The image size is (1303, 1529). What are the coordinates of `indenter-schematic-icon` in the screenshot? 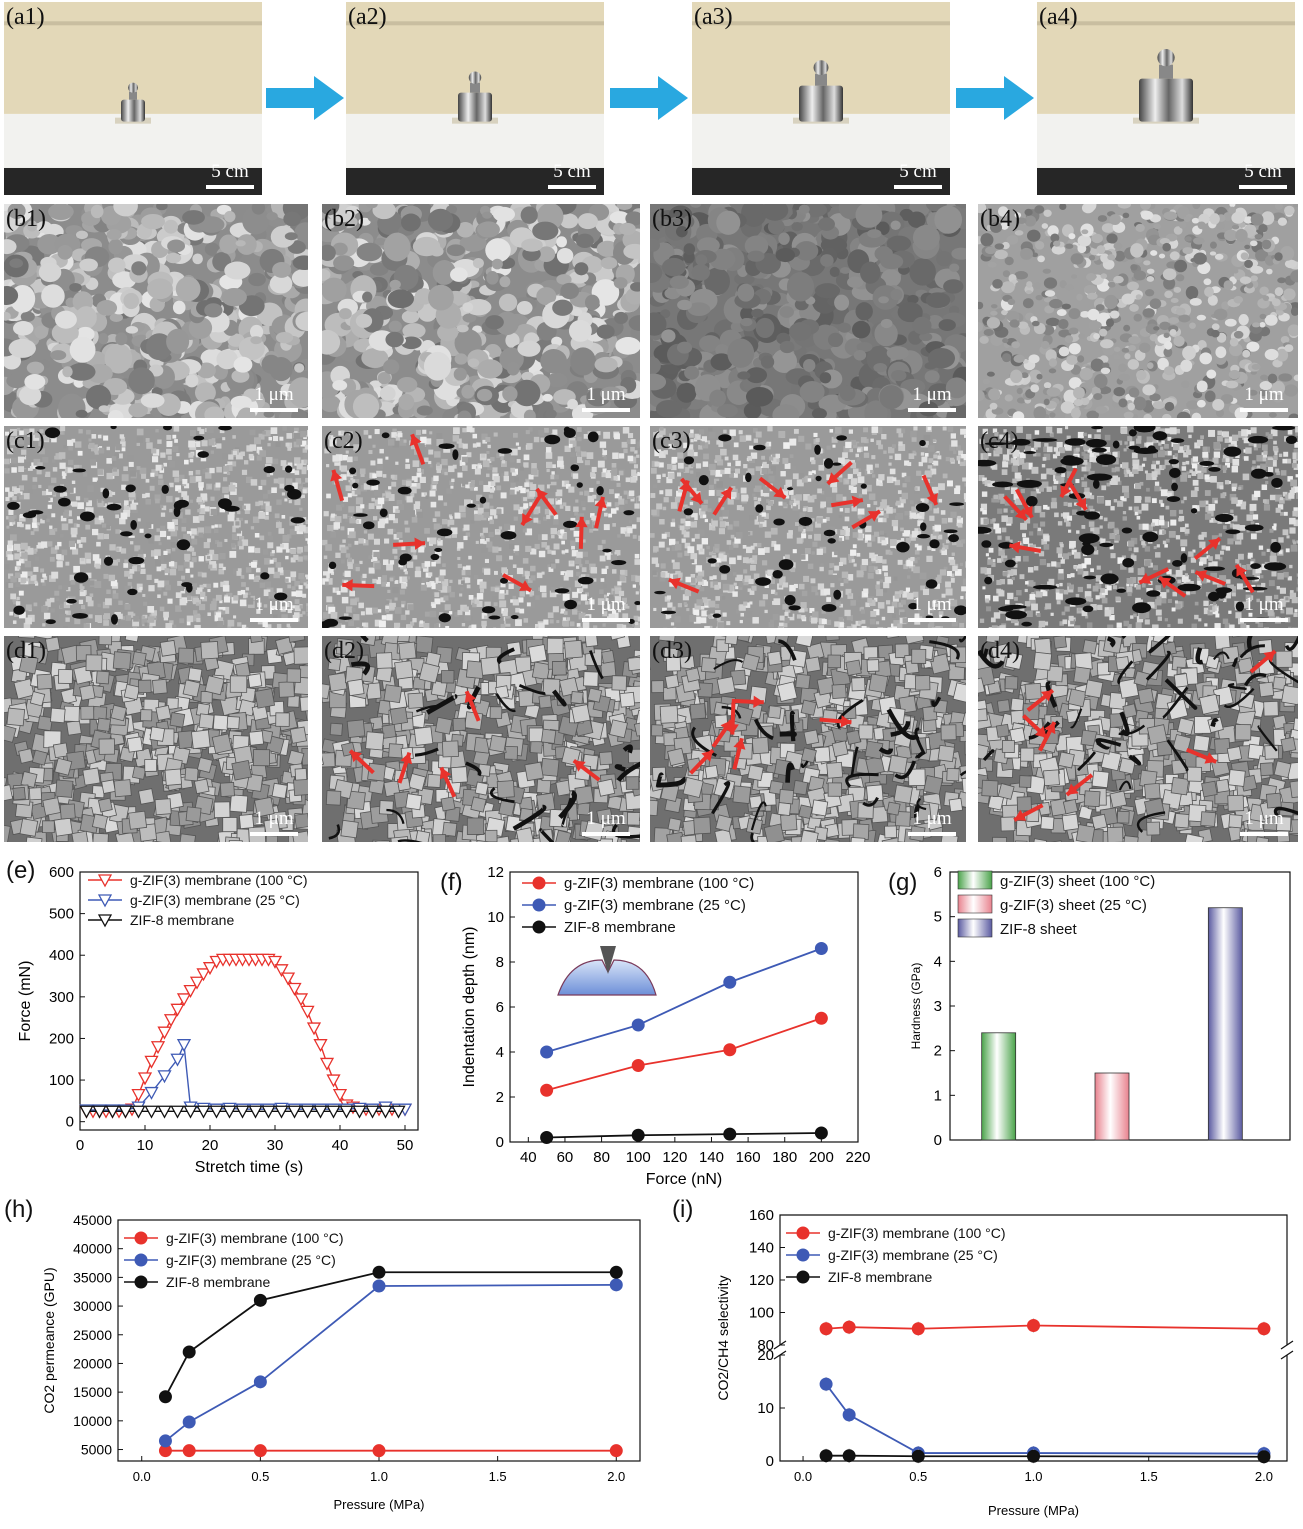 It's located at (607, 971).